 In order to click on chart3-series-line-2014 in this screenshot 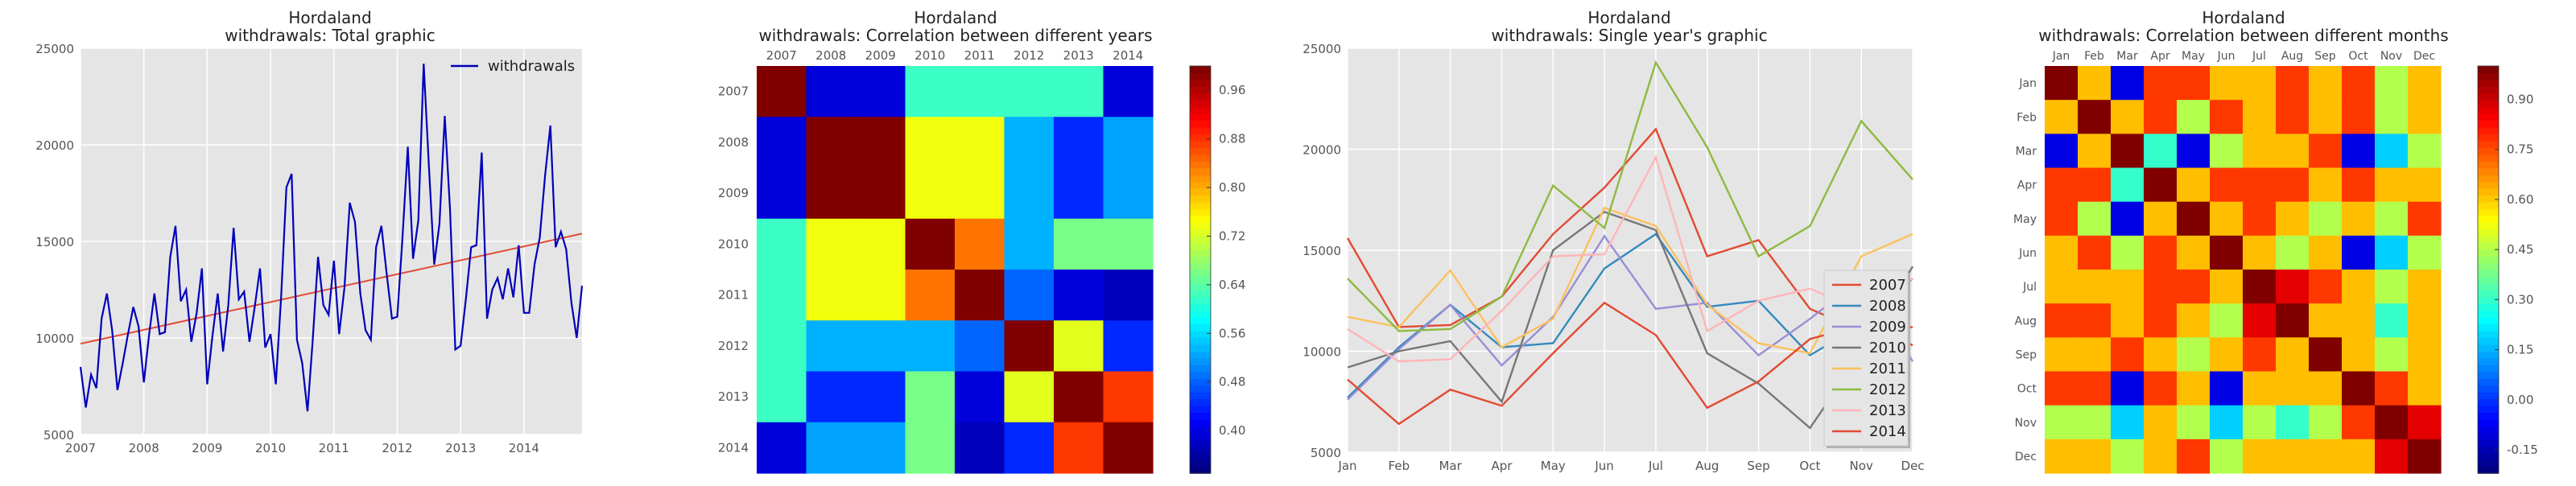, I will do `click(1630, 363)`.